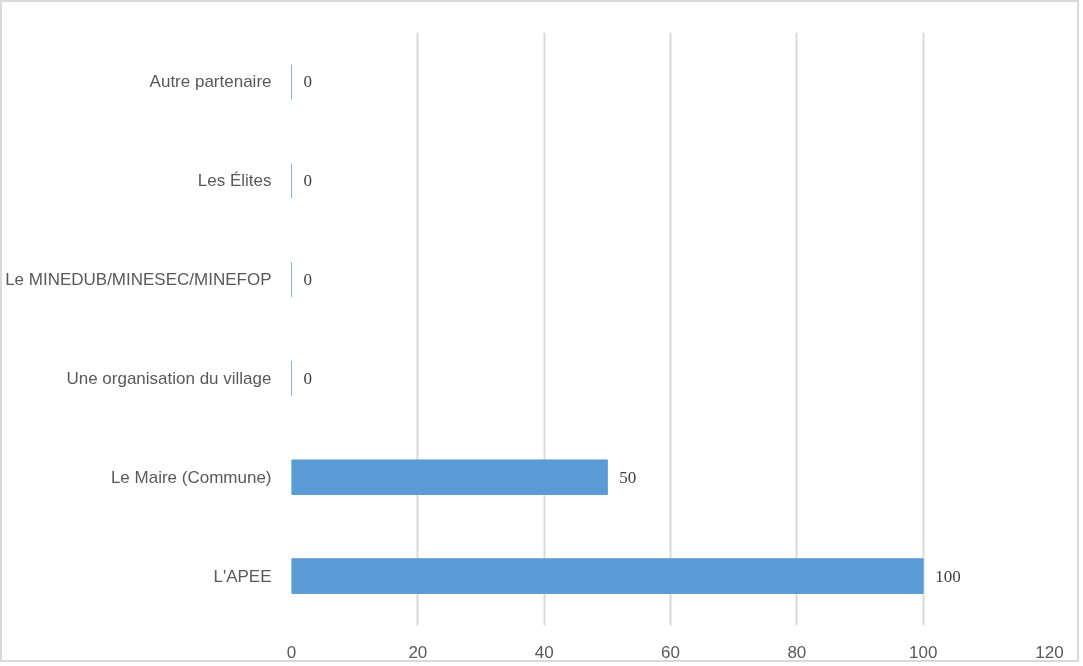 This screenshot has width=1083, height=666. I want to click on x-tick-label: 0, so click(291, 652).